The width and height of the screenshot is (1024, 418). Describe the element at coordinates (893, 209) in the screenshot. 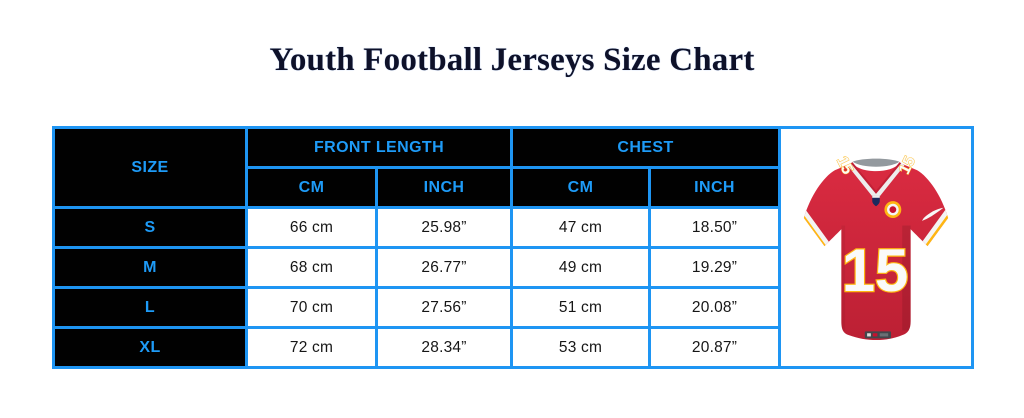

I see `team-patch-icon` at that location.